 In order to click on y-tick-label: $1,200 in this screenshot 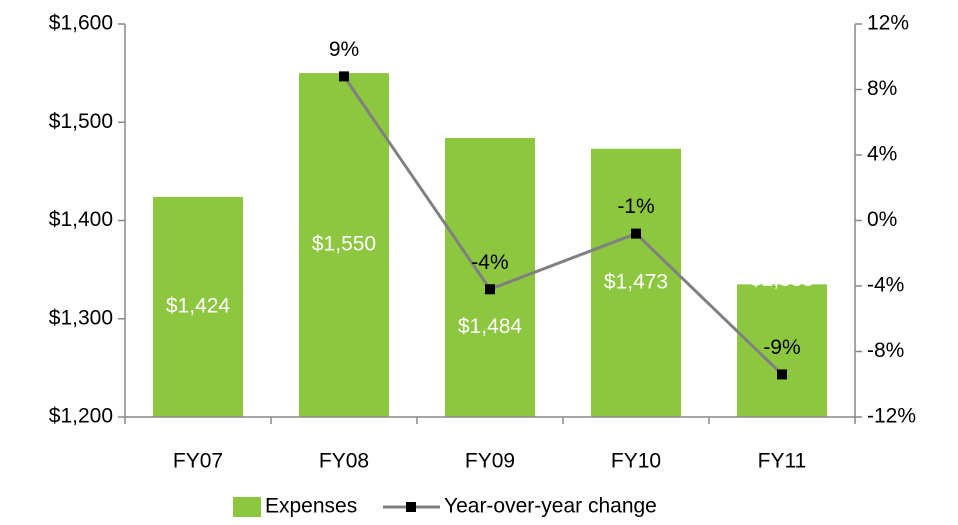, I will do `click(81, 416)`.